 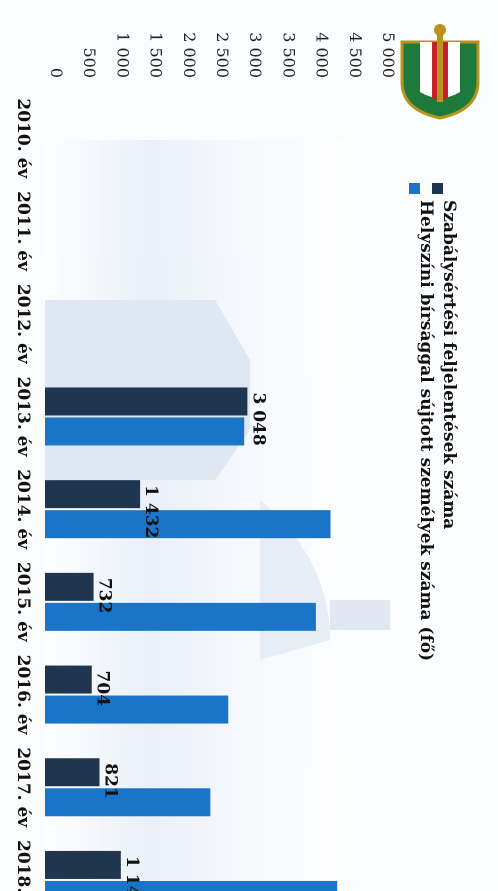 What do you see at coordinates (23, 509) in the screenshot?
I see `category-label: 2014. év` at bounding box center [23, 509].